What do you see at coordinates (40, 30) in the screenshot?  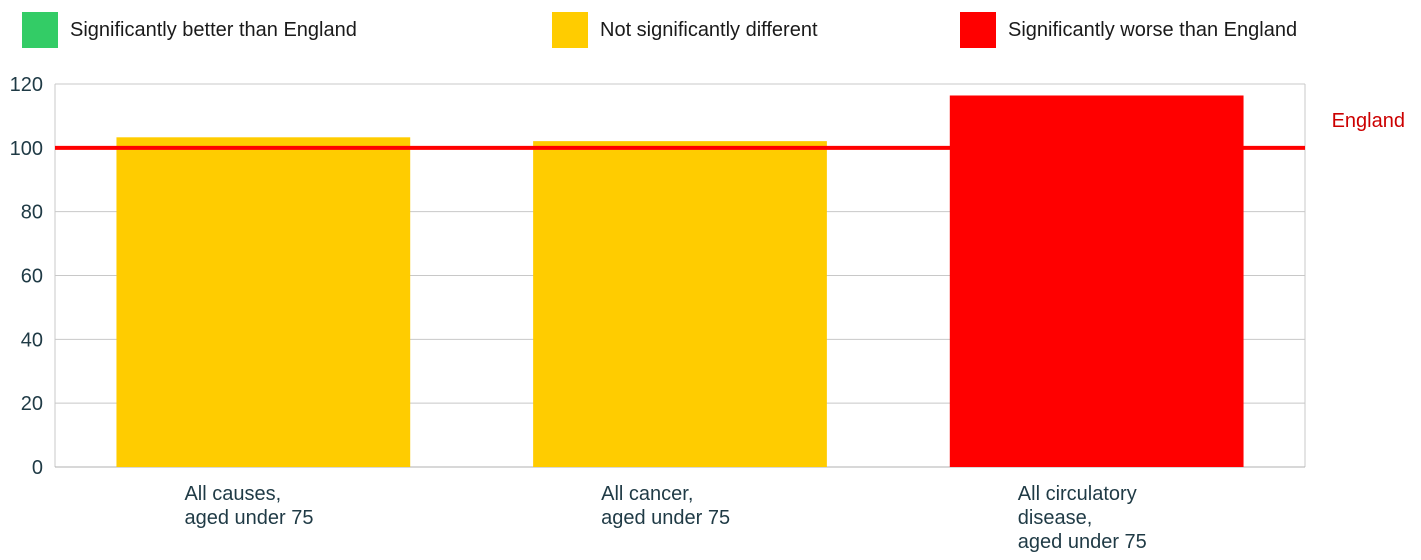 I see `legend-swatch-better` at bounding box center [40, 30].